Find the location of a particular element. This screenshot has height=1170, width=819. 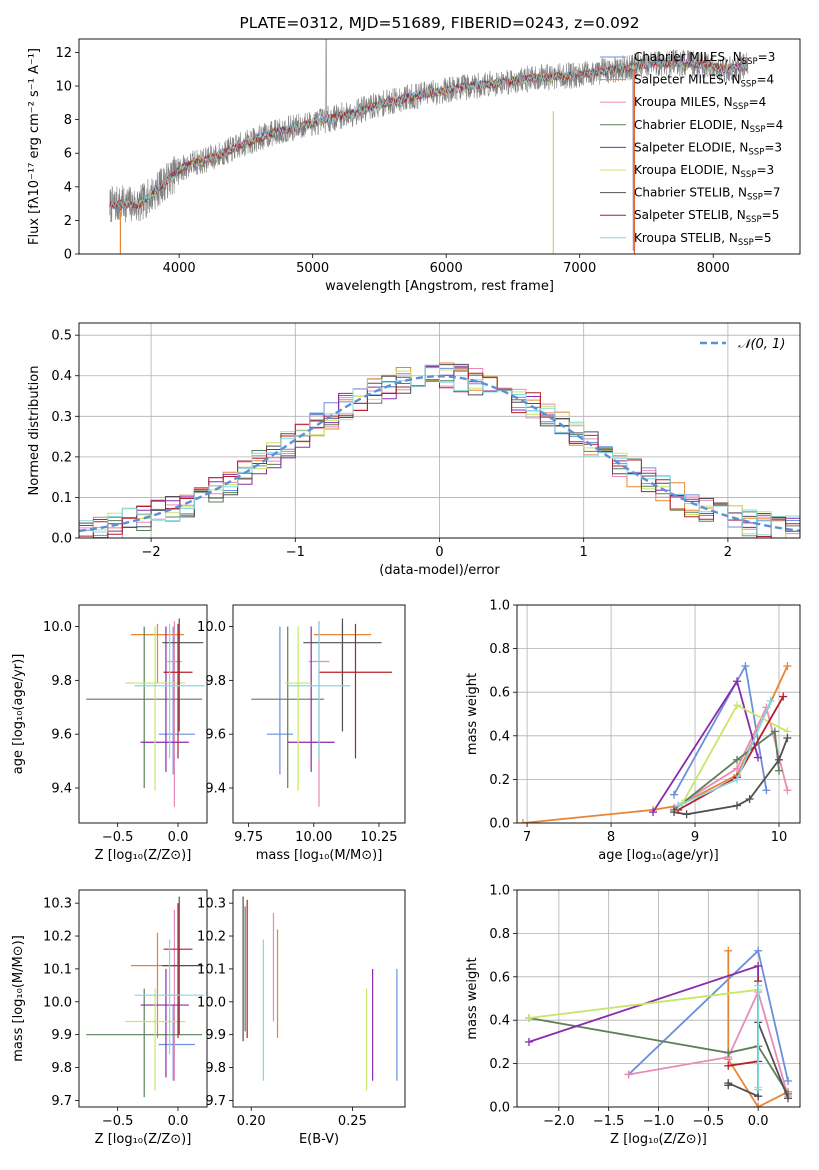

weights_vs_age-frame is located at coordinates (658, 714).